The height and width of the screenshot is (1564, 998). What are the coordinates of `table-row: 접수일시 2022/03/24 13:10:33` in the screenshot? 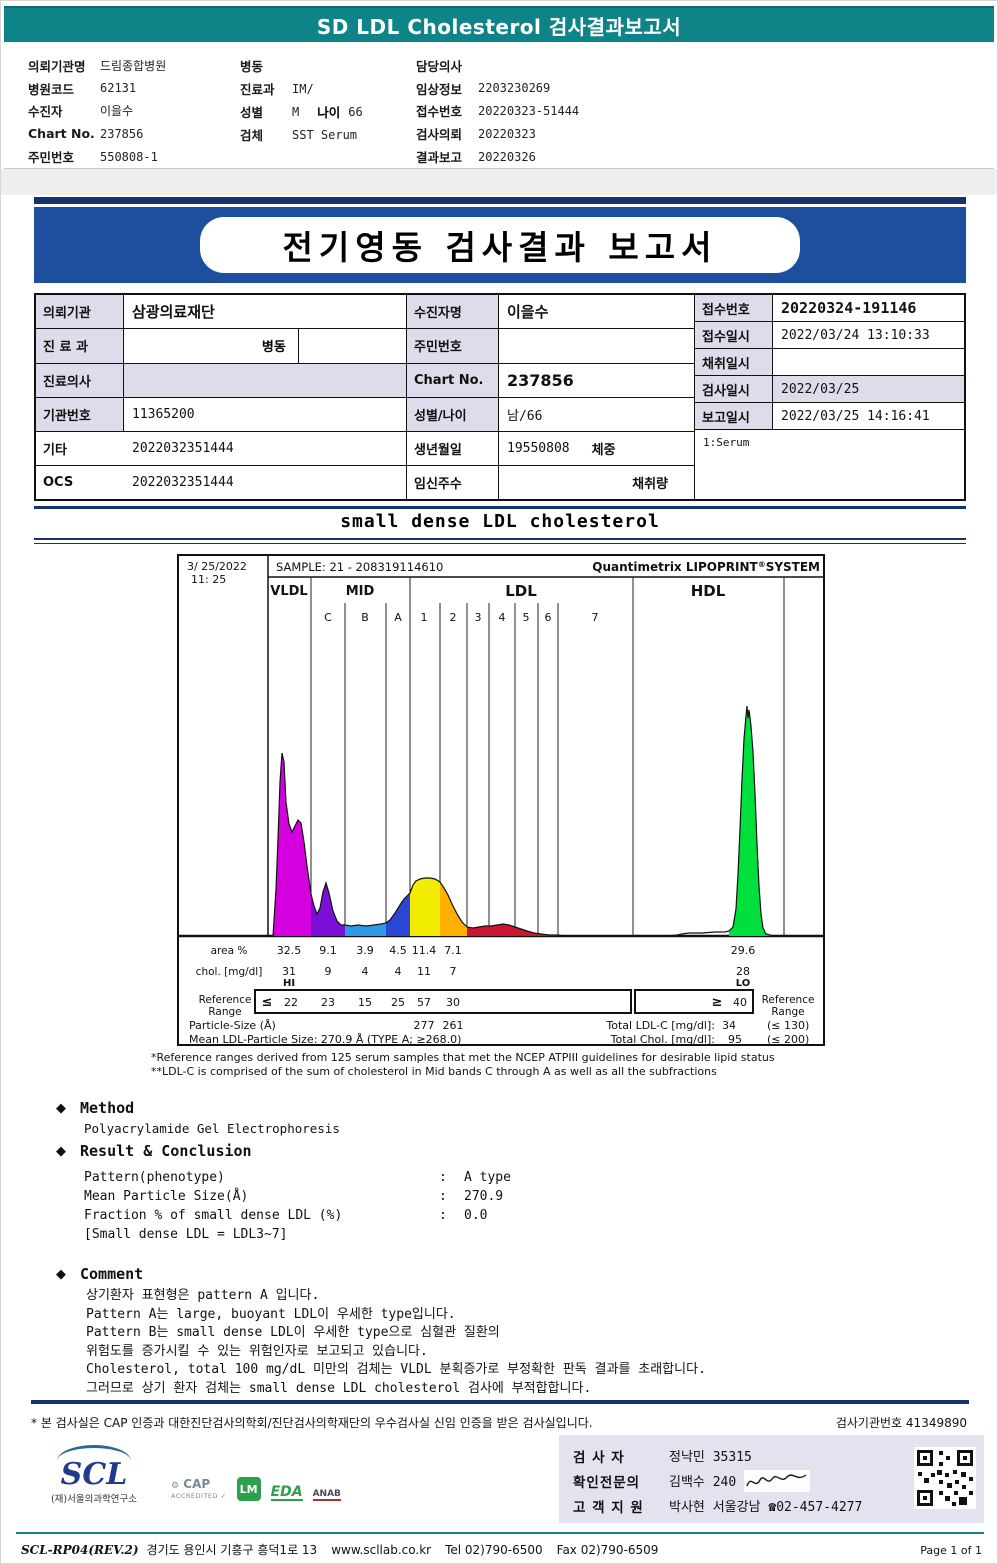 It's located at (829, 335).